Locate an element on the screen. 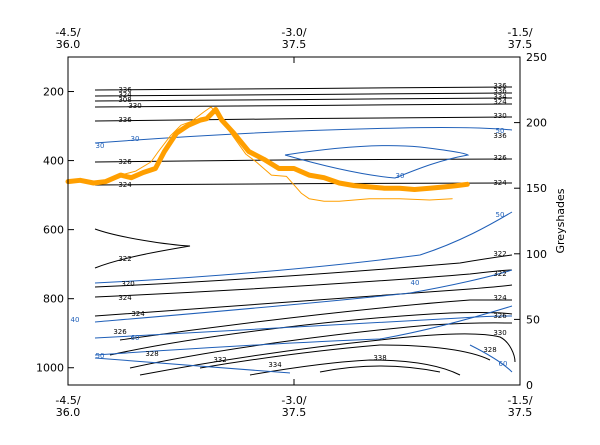  contour-label-black: 338 is located at coordinates (379, 358).